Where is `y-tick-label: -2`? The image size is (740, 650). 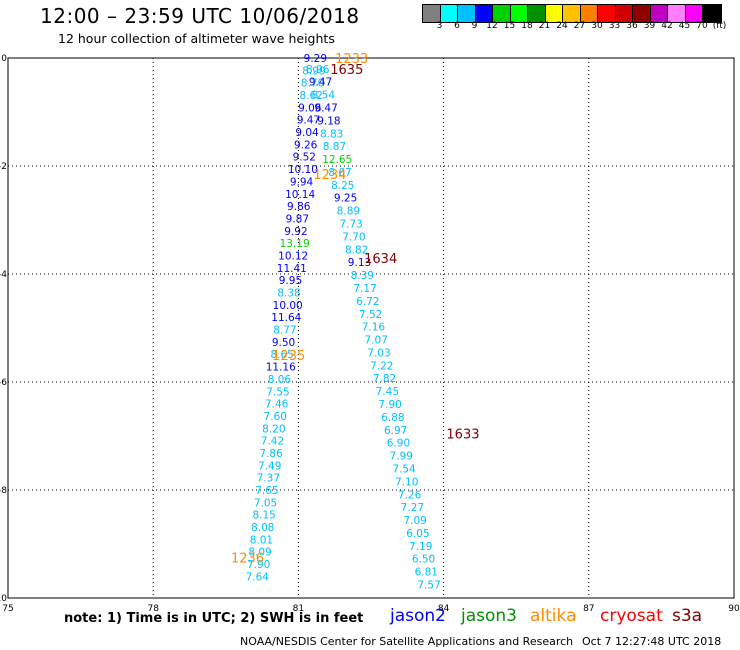
y-tick-label: -2 is located at coordinates (3, 167).